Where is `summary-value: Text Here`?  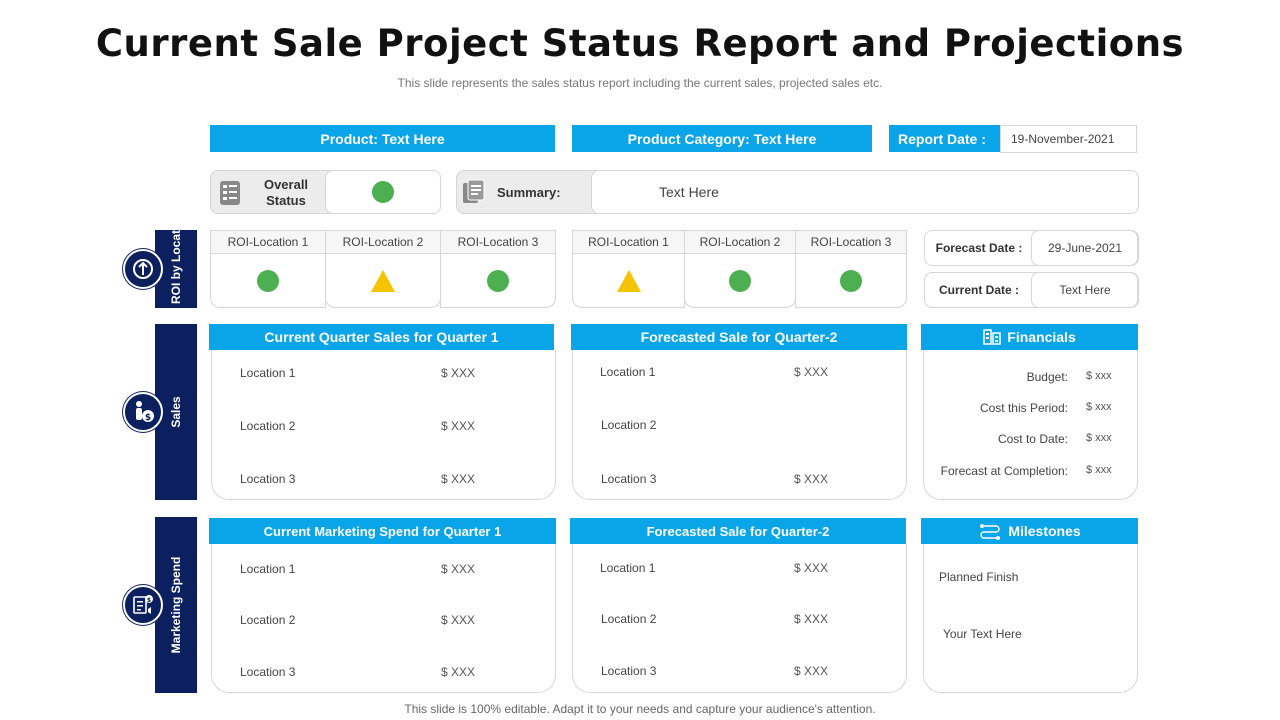 summary-value: Text Here is located at coordinates (689, 192).